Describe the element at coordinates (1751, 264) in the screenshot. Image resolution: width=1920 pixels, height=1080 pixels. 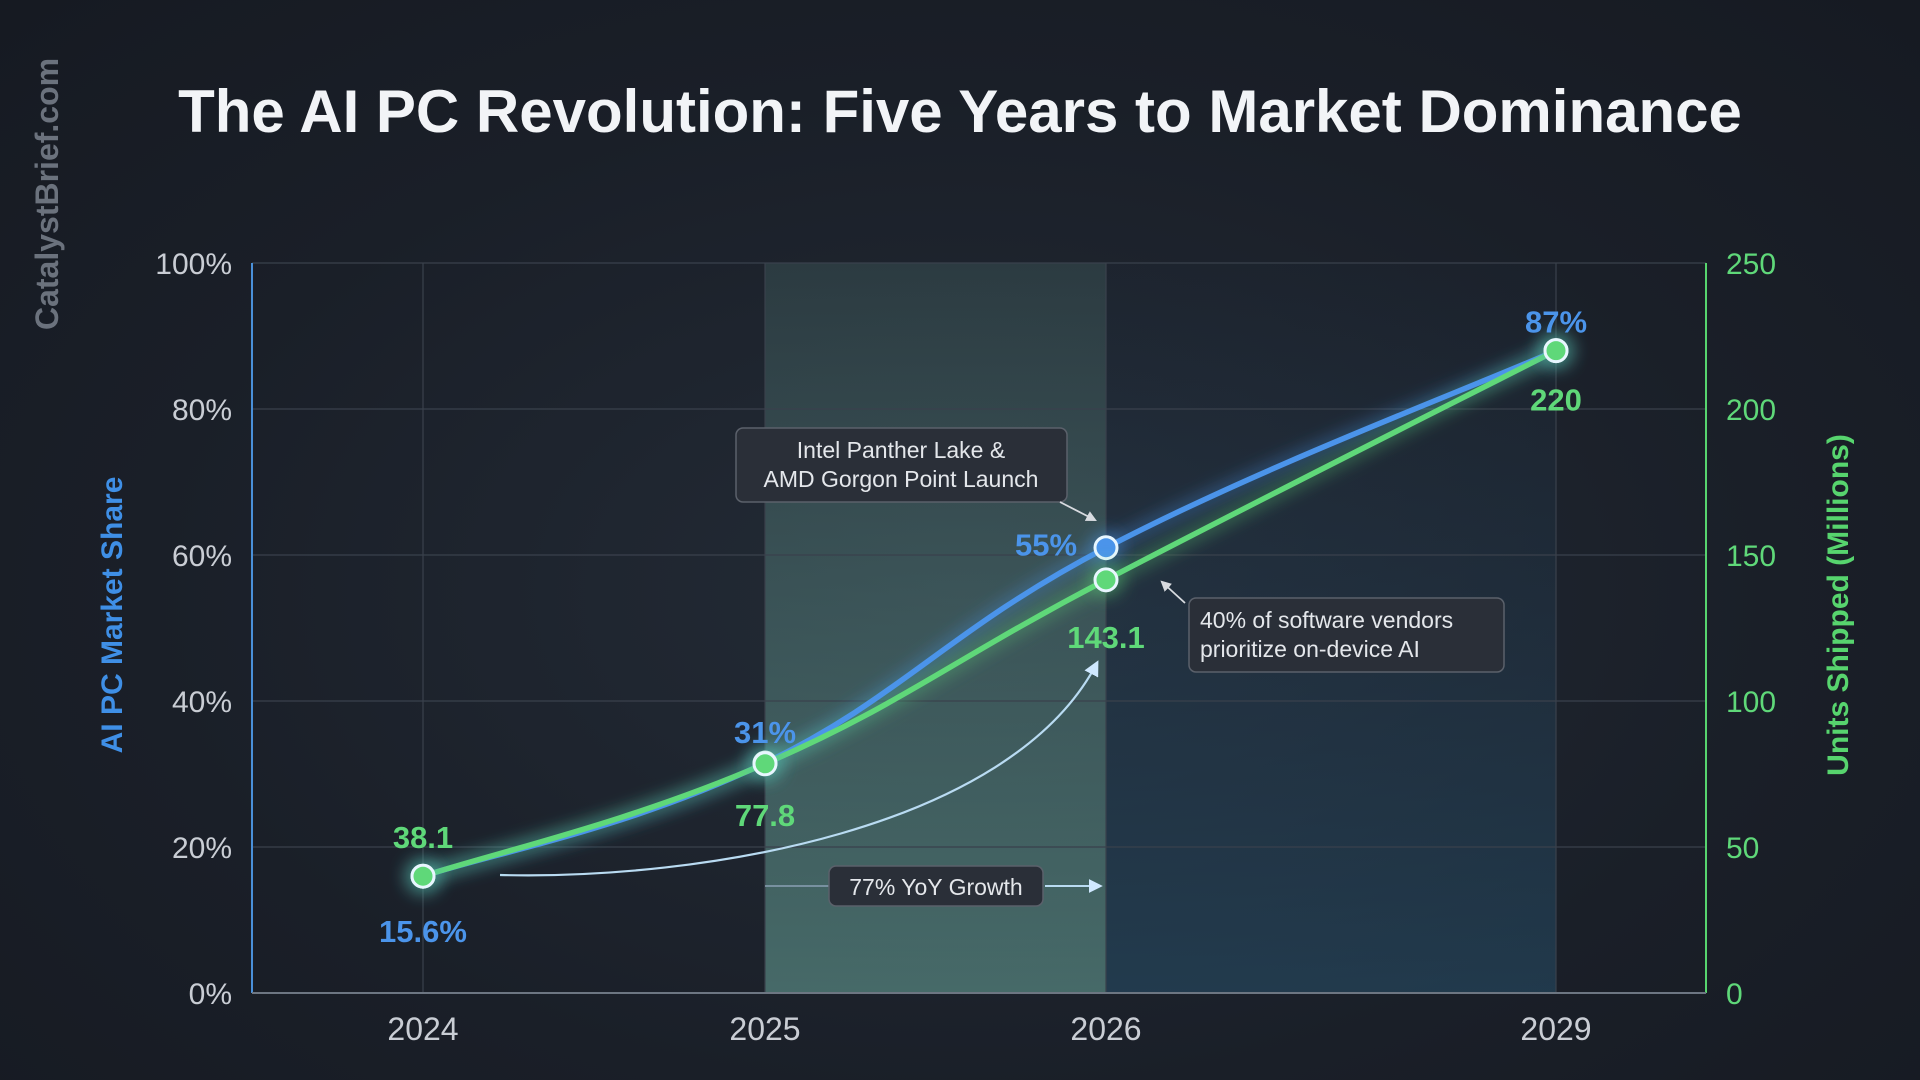
I see `right-tick-label: 250` at that location.